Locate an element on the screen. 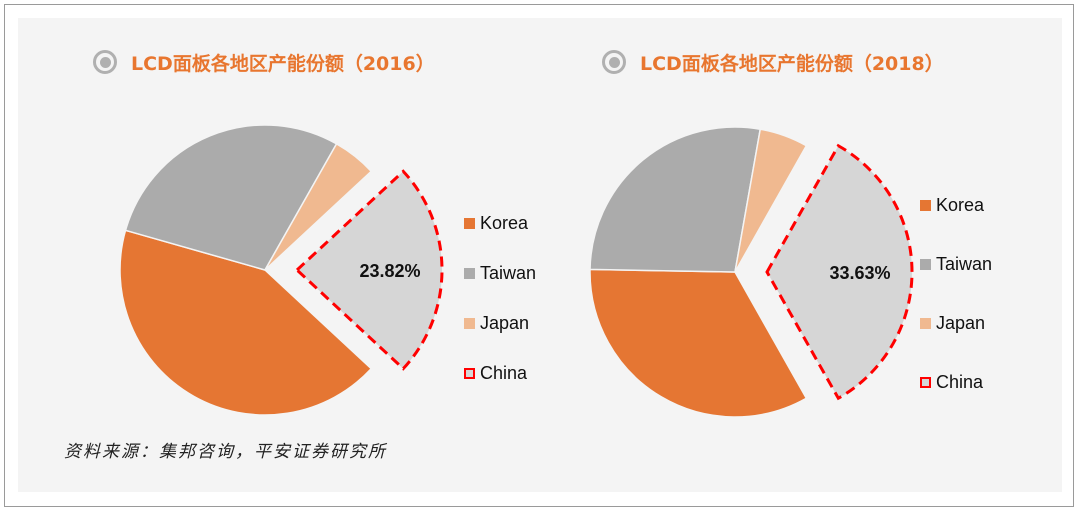 This screenshot has width=1080, height=513. data-label-china: 33.63% is located at coordinates (859, 273).